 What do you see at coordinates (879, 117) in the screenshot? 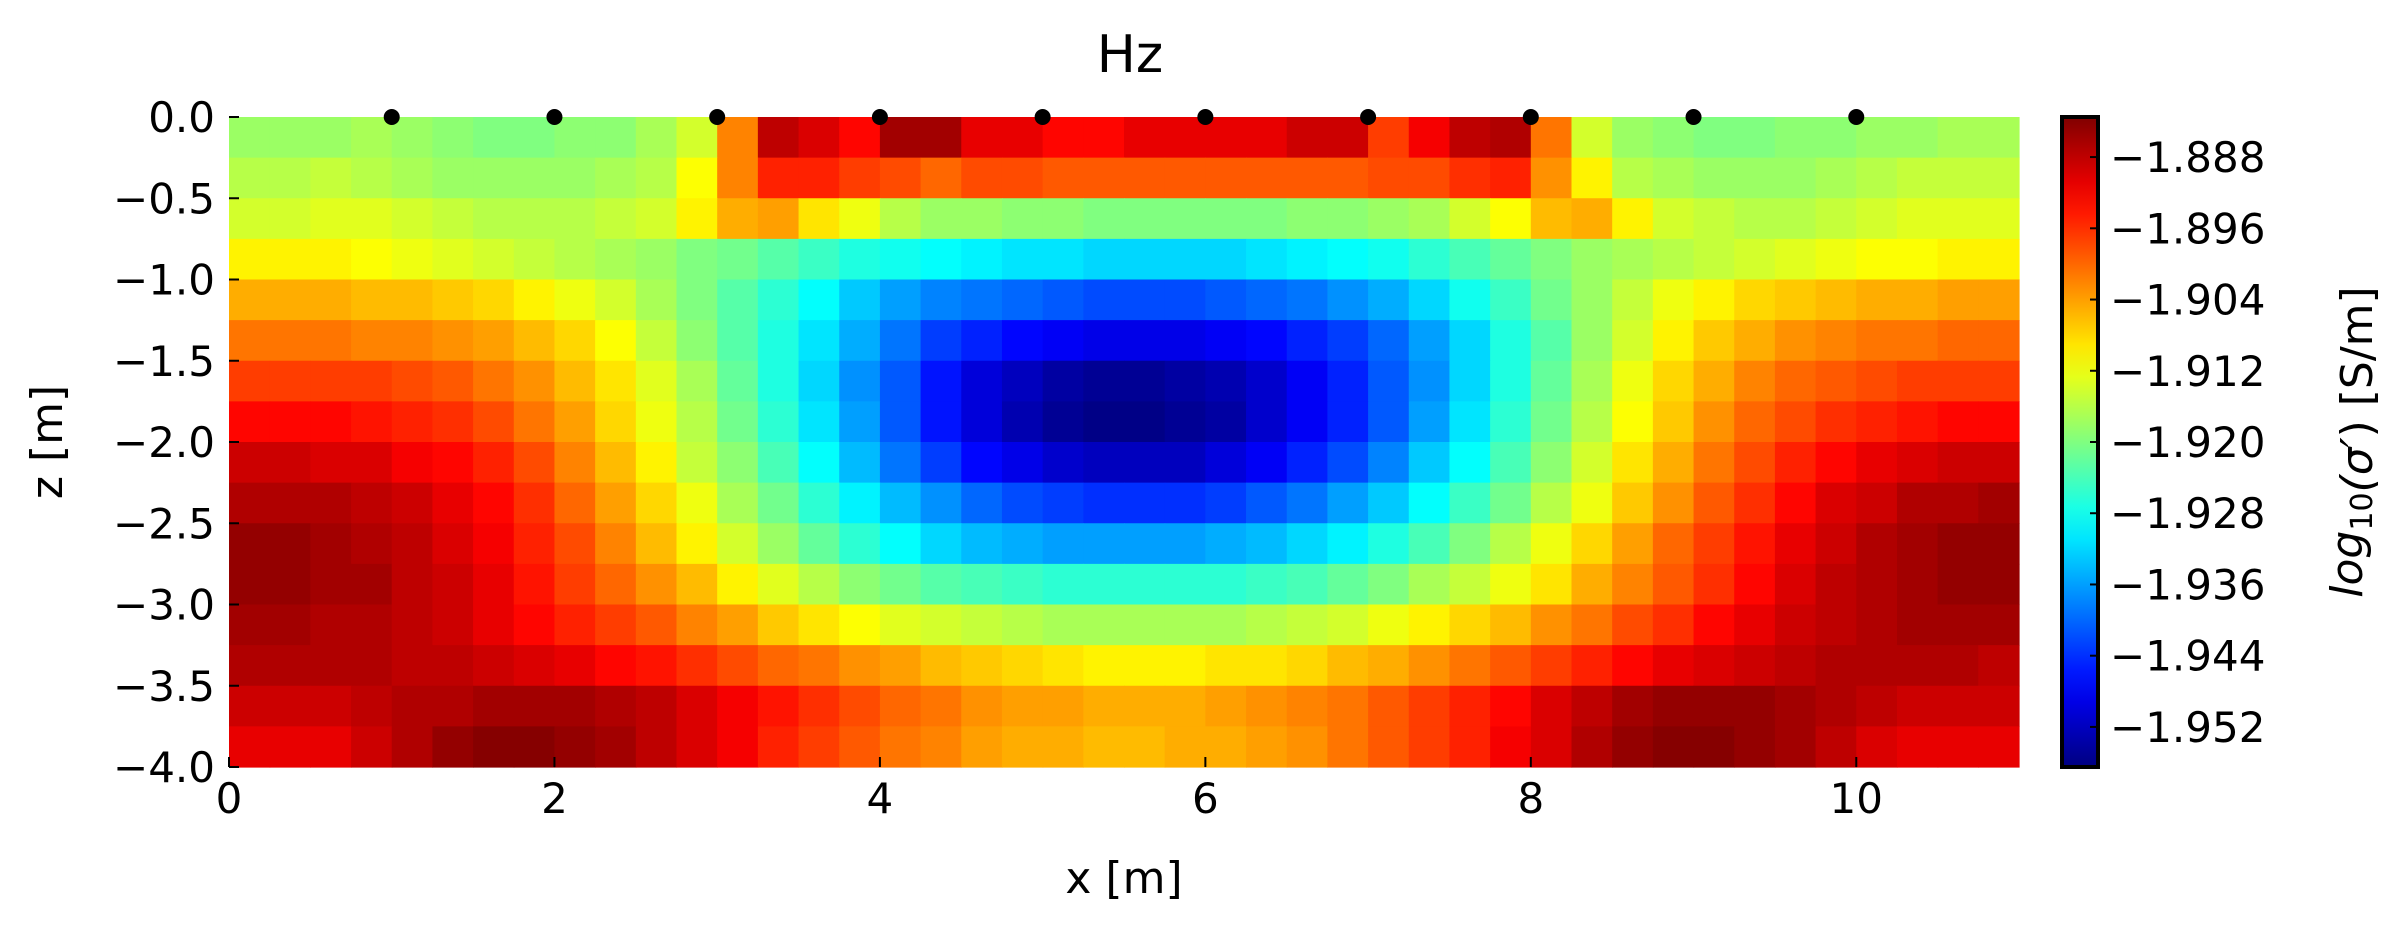
I see `receiver-point` at bounding box center [879, 117].